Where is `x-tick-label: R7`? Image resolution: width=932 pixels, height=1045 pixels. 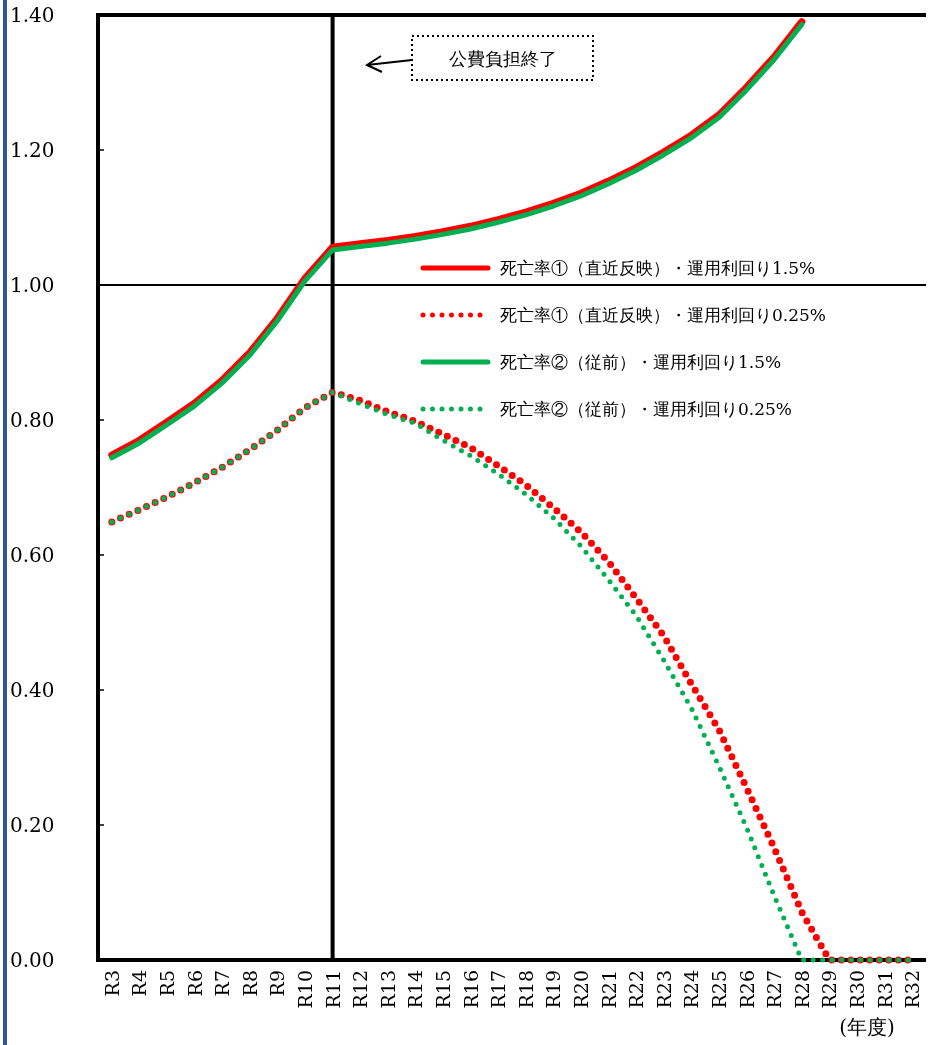 x-tick-label: R7 is located at coordinates (222, 983).